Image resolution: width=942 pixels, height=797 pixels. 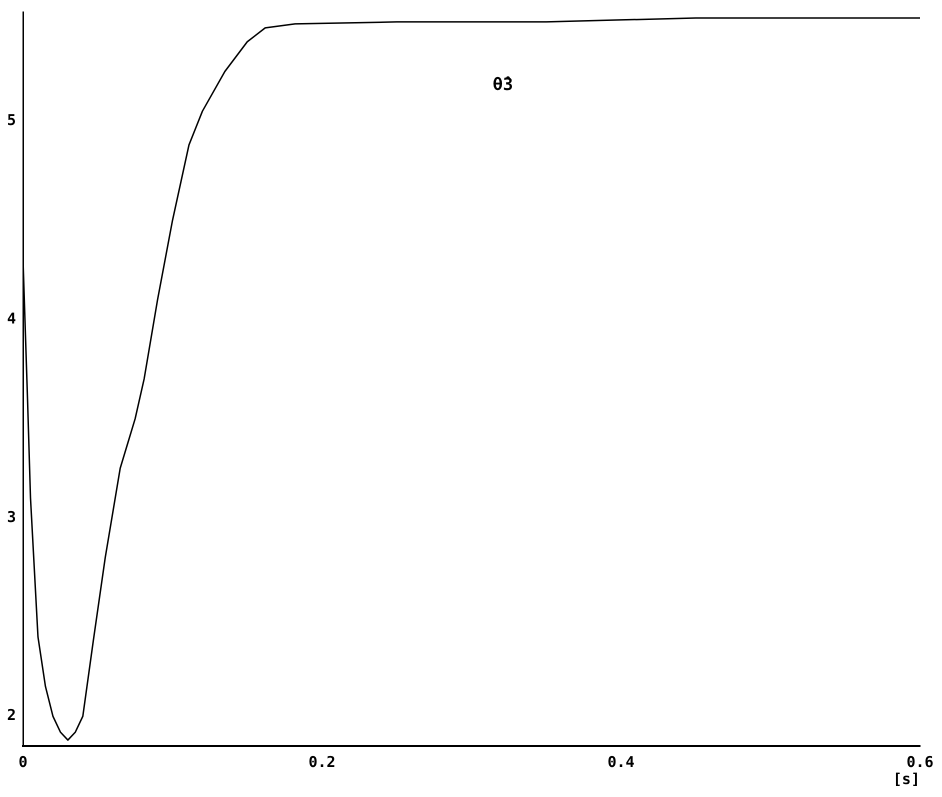 I want to click on y-tick-label: 2, so click(x=11, y=715).